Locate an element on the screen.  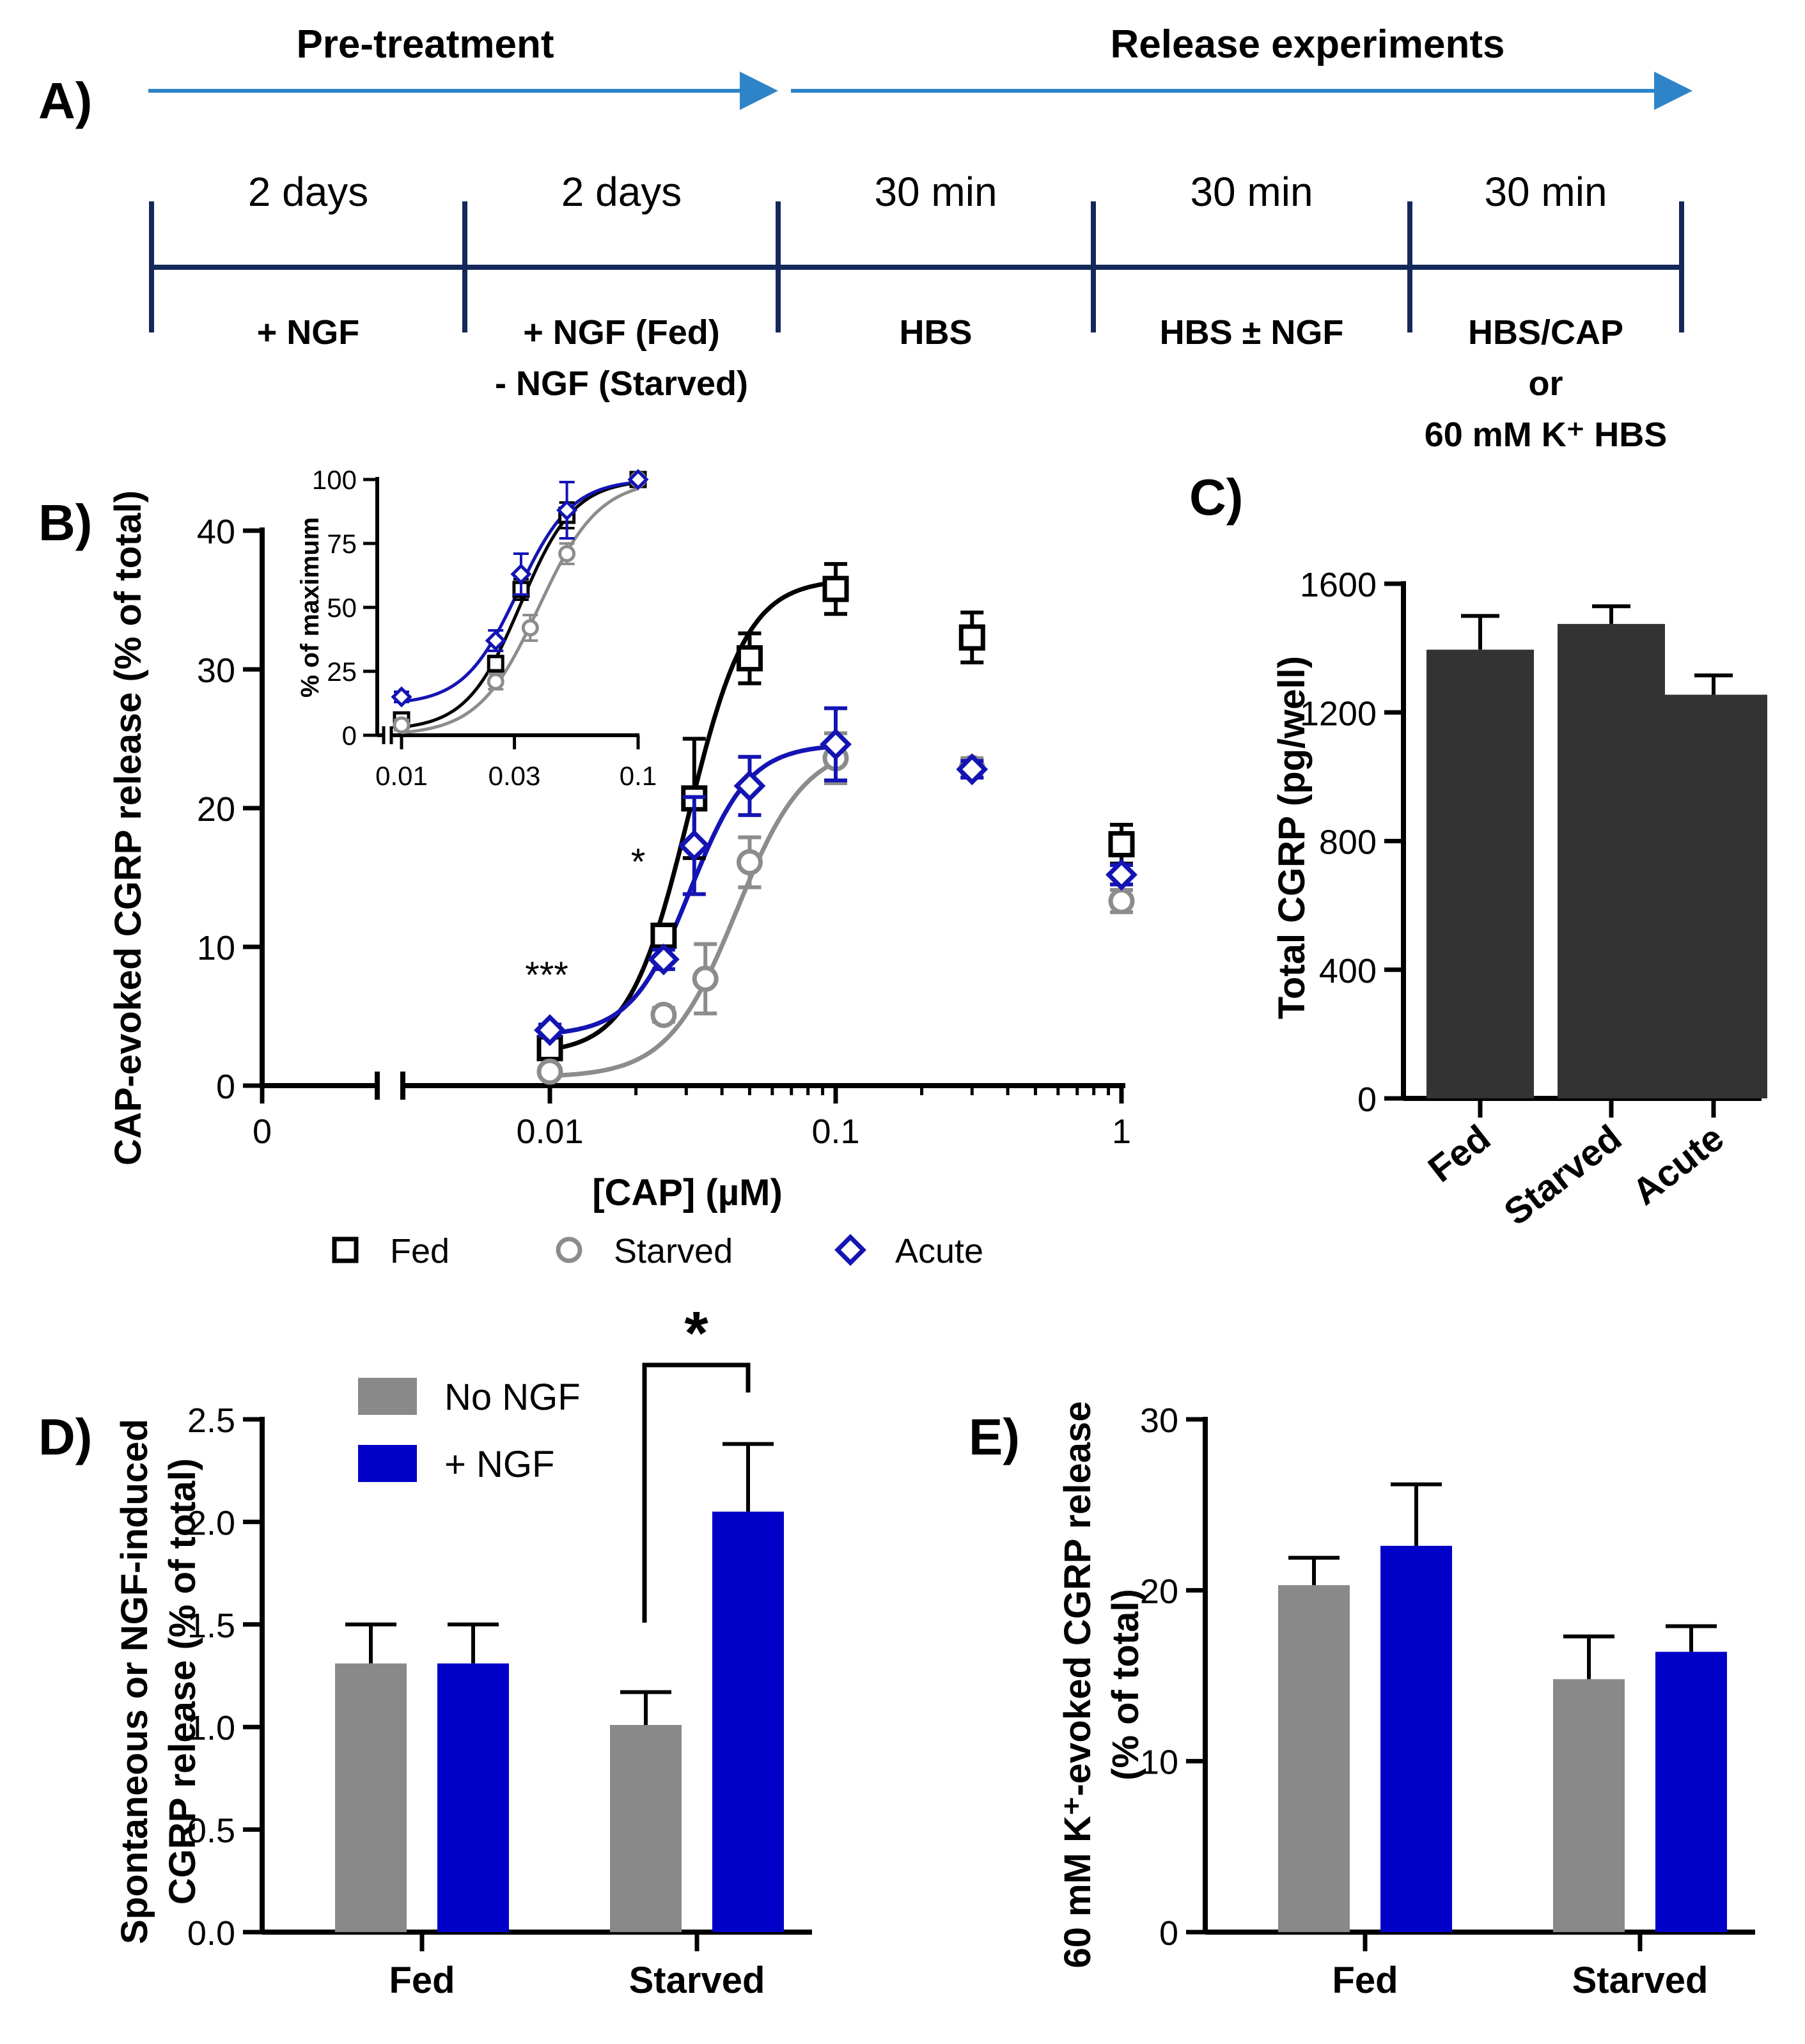
b-y-tick-label: 40 is located at coordinates (216, 532).